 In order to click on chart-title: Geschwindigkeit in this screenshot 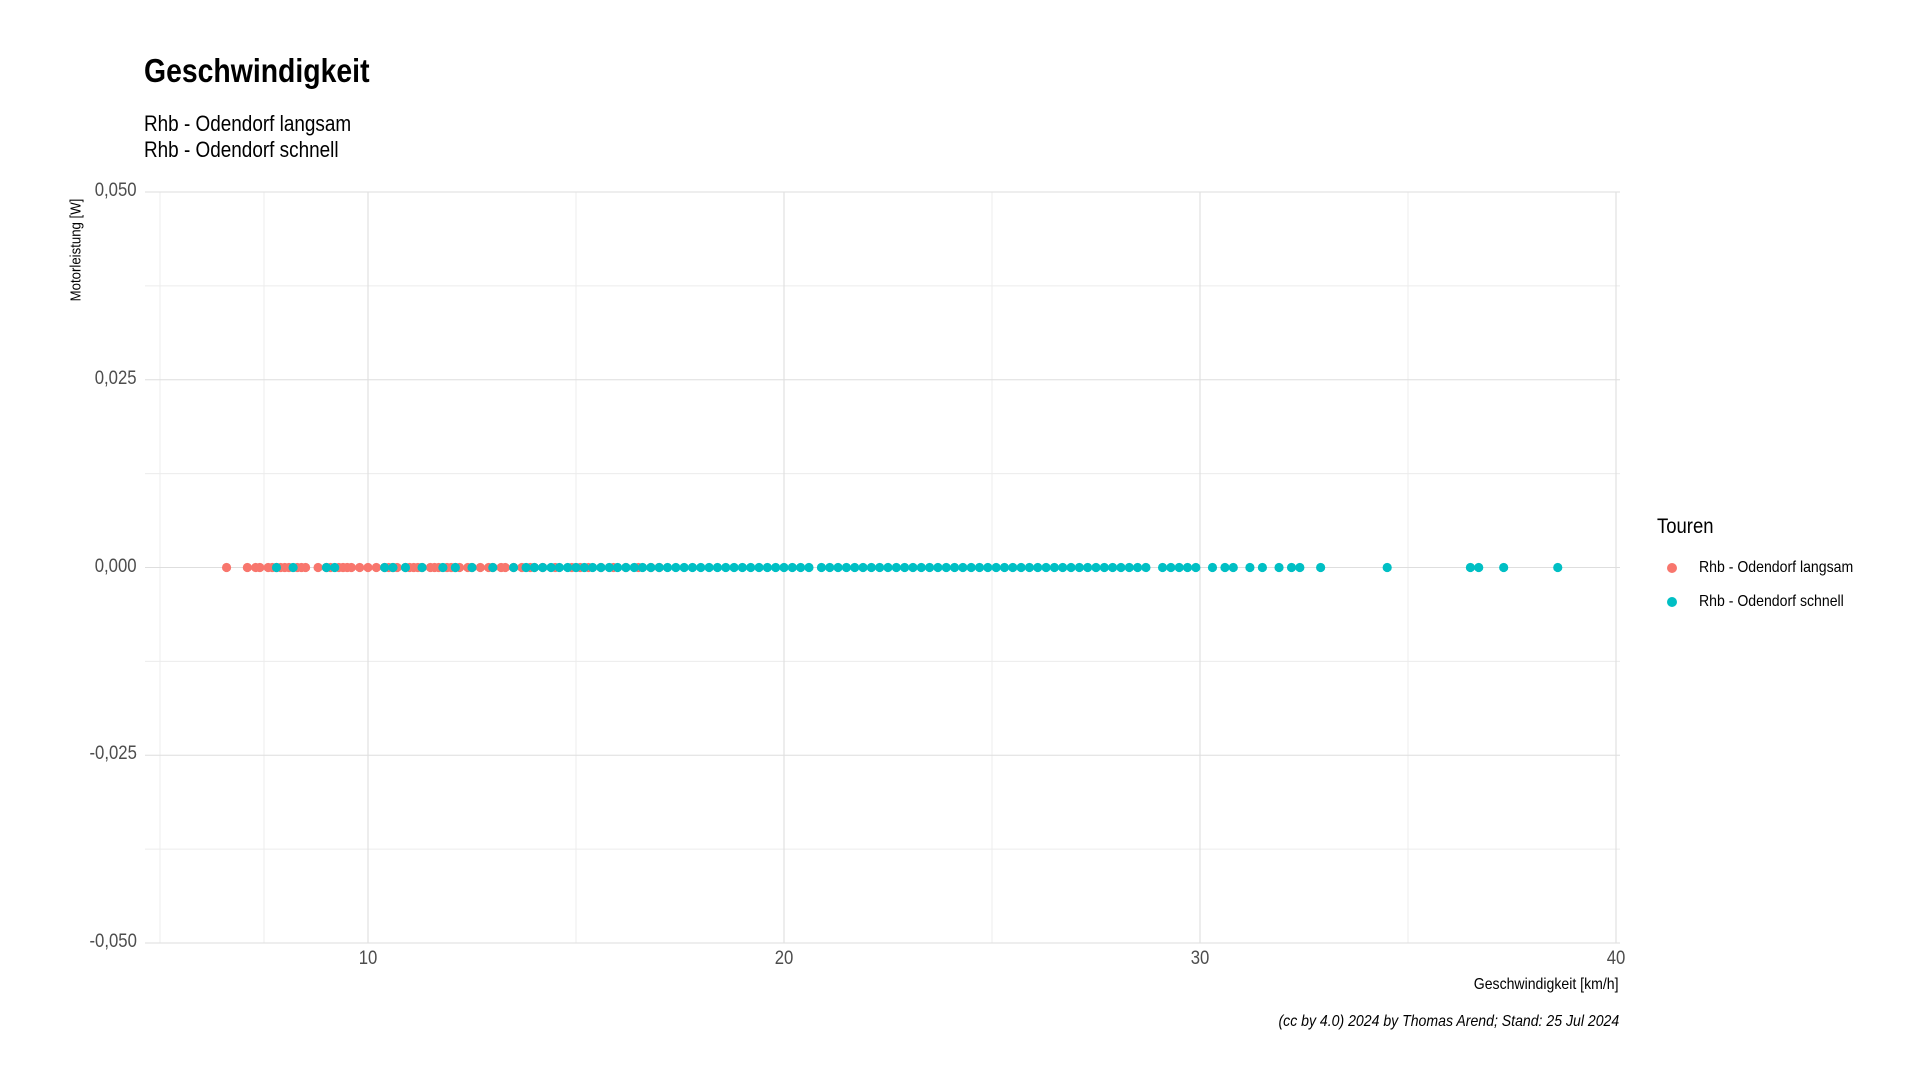, I will do `click(257, 70)`.